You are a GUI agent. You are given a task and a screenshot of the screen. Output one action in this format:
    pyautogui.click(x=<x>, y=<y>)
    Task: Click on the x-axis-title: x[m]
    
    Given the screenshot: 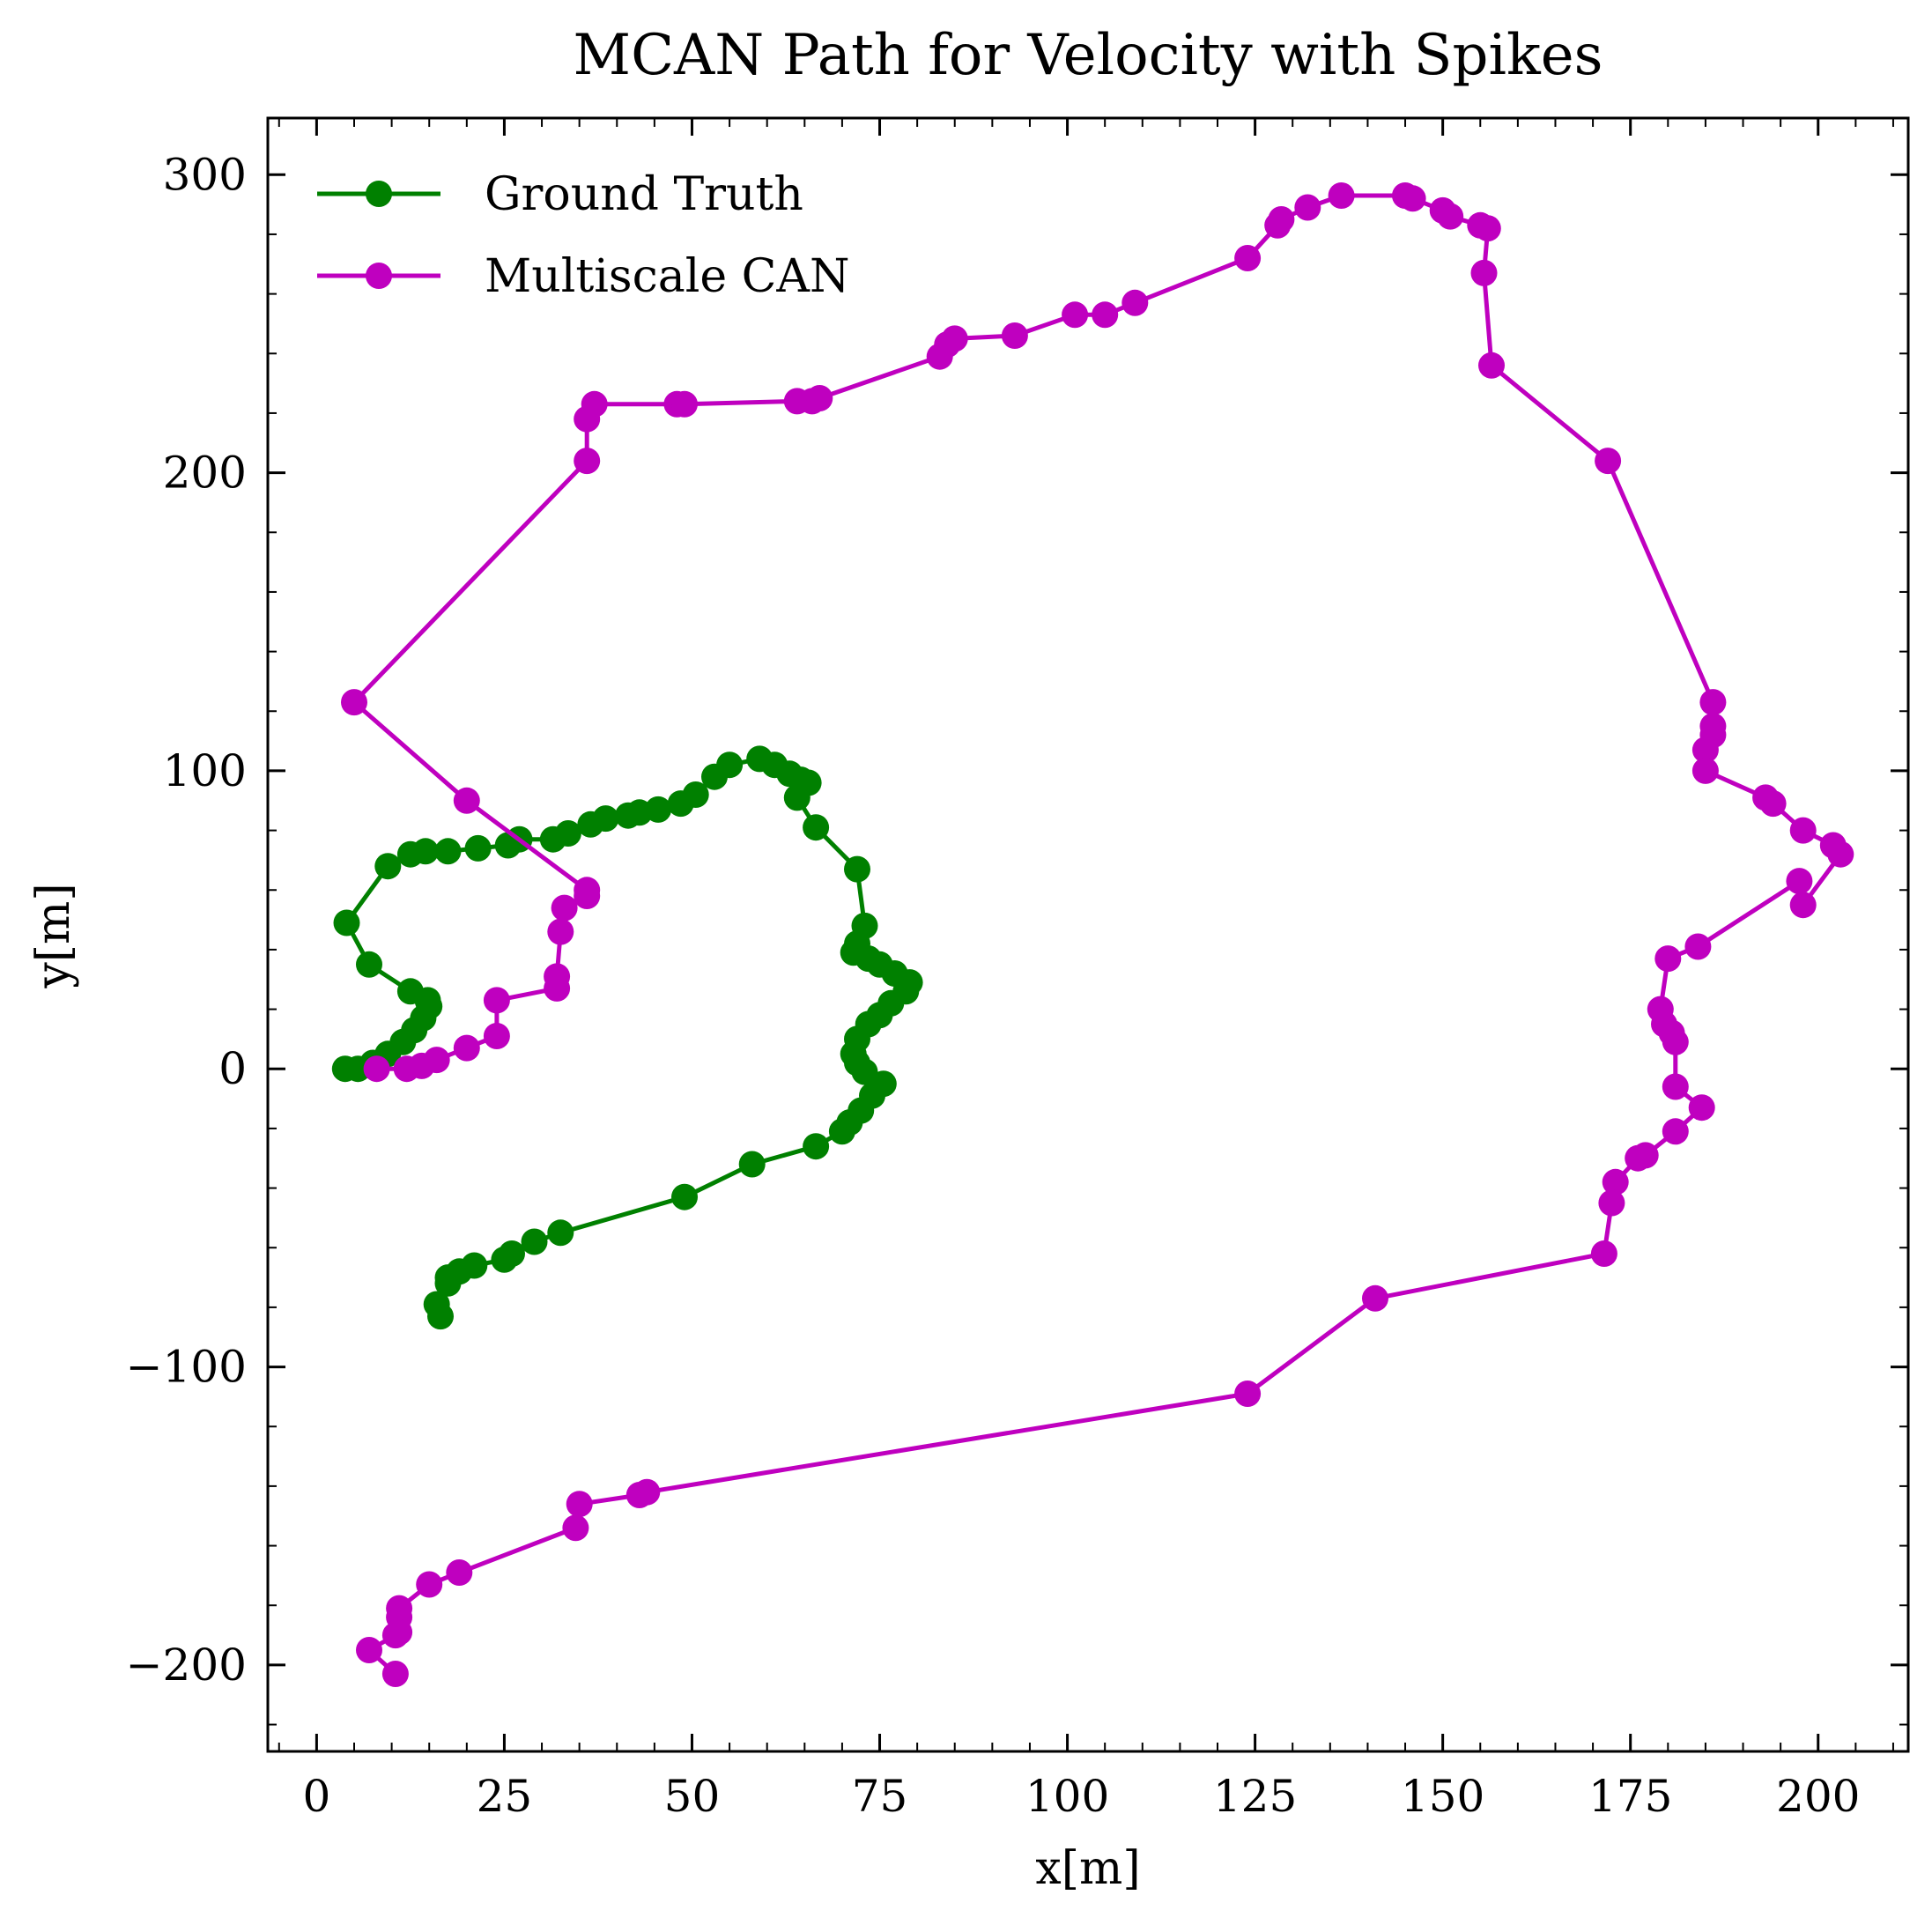 What is the action you would take?
    pyautogui.click(x=1087, y=1869)
    